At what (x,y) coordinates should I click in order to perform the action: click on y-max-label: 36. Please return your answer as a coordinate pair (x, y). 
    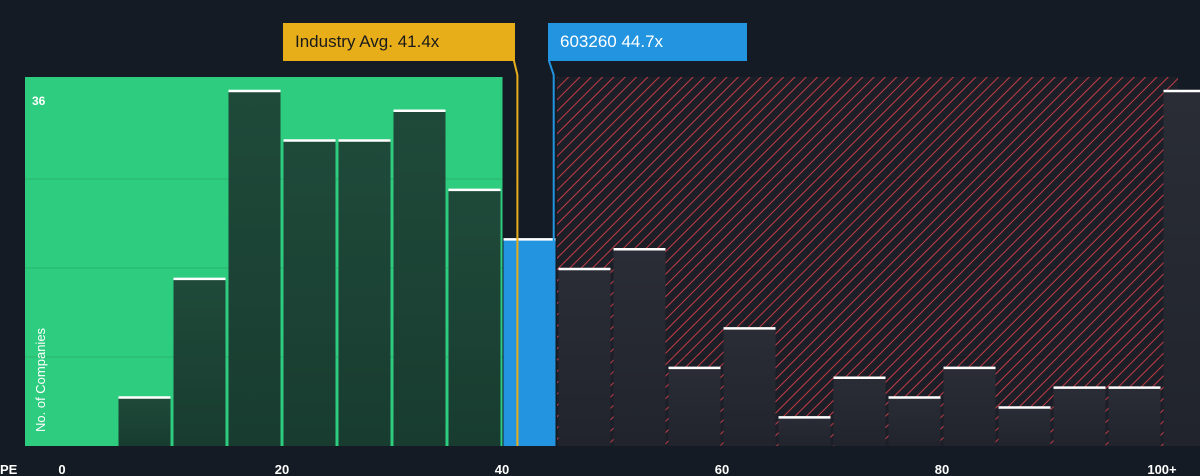
    Looking at the image, I should click on (39, 101).